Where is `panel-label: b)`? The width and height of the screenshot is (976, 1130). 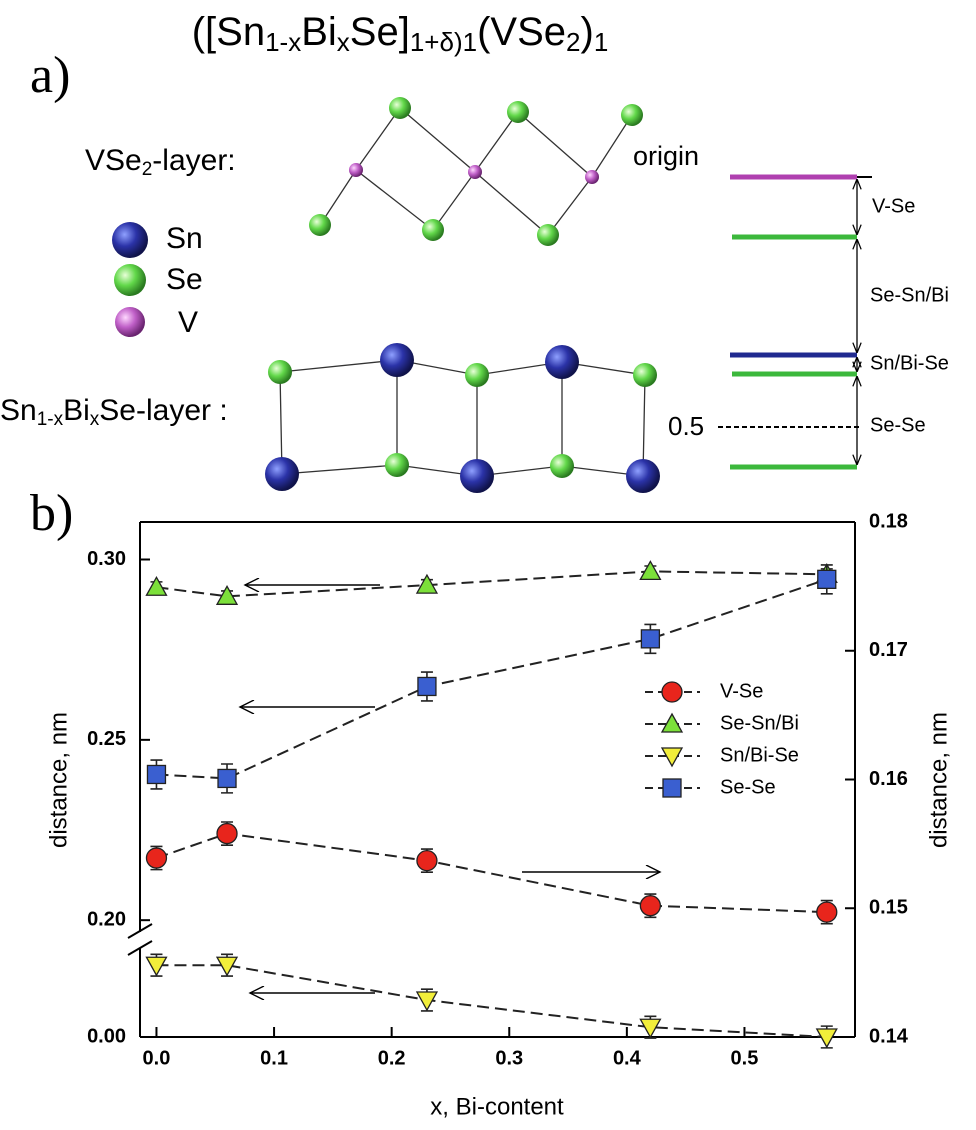
panel-label: b) is located at coordinates (51, 513).